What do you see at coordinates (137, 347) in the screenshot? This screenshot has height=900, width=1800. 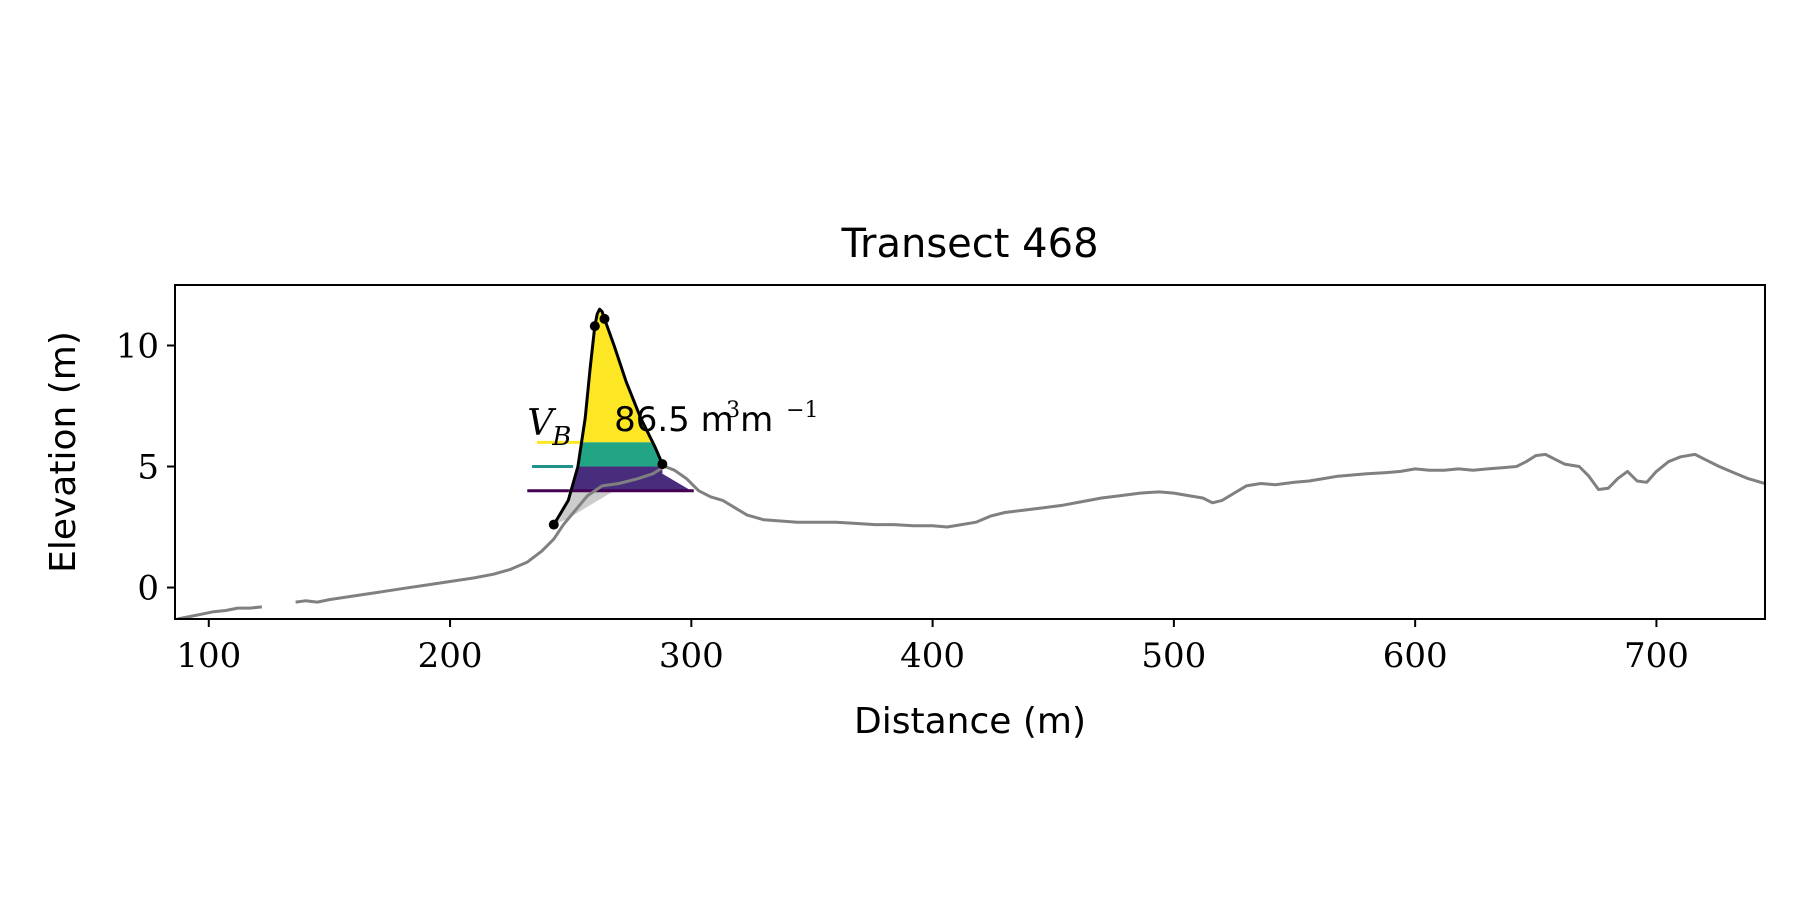 I see `y-tick-label-10: 10` at bounding box center [137, 347].